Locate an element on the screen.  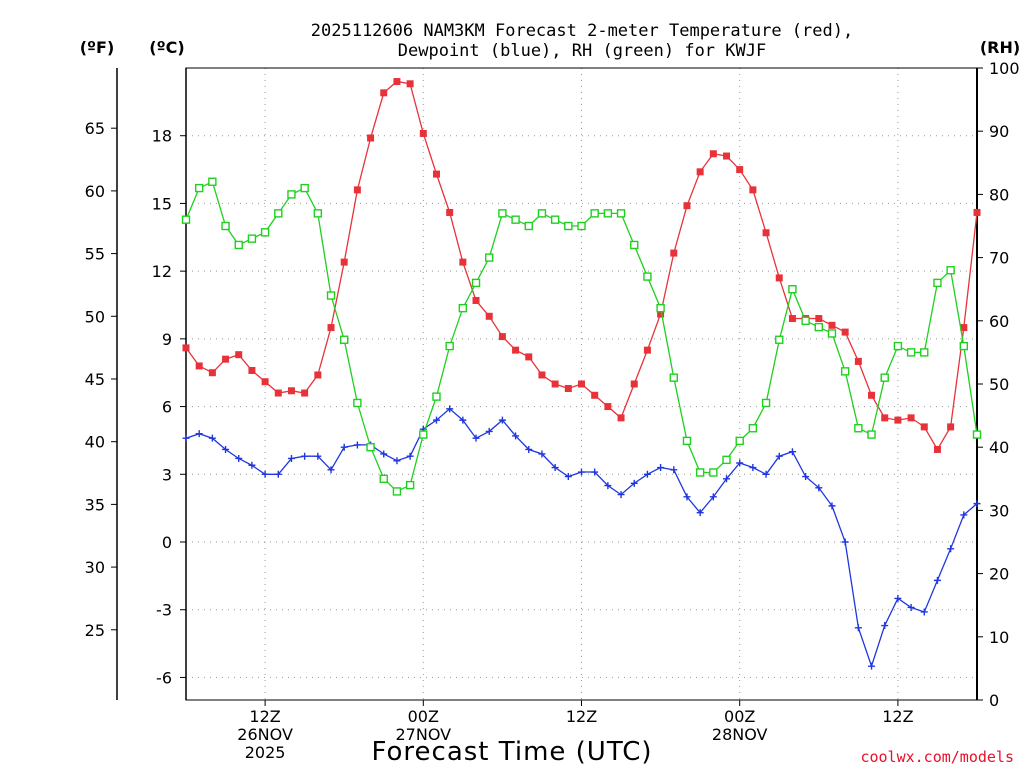
celsius-tick-label: 9 is located at coordinates (167, 339).